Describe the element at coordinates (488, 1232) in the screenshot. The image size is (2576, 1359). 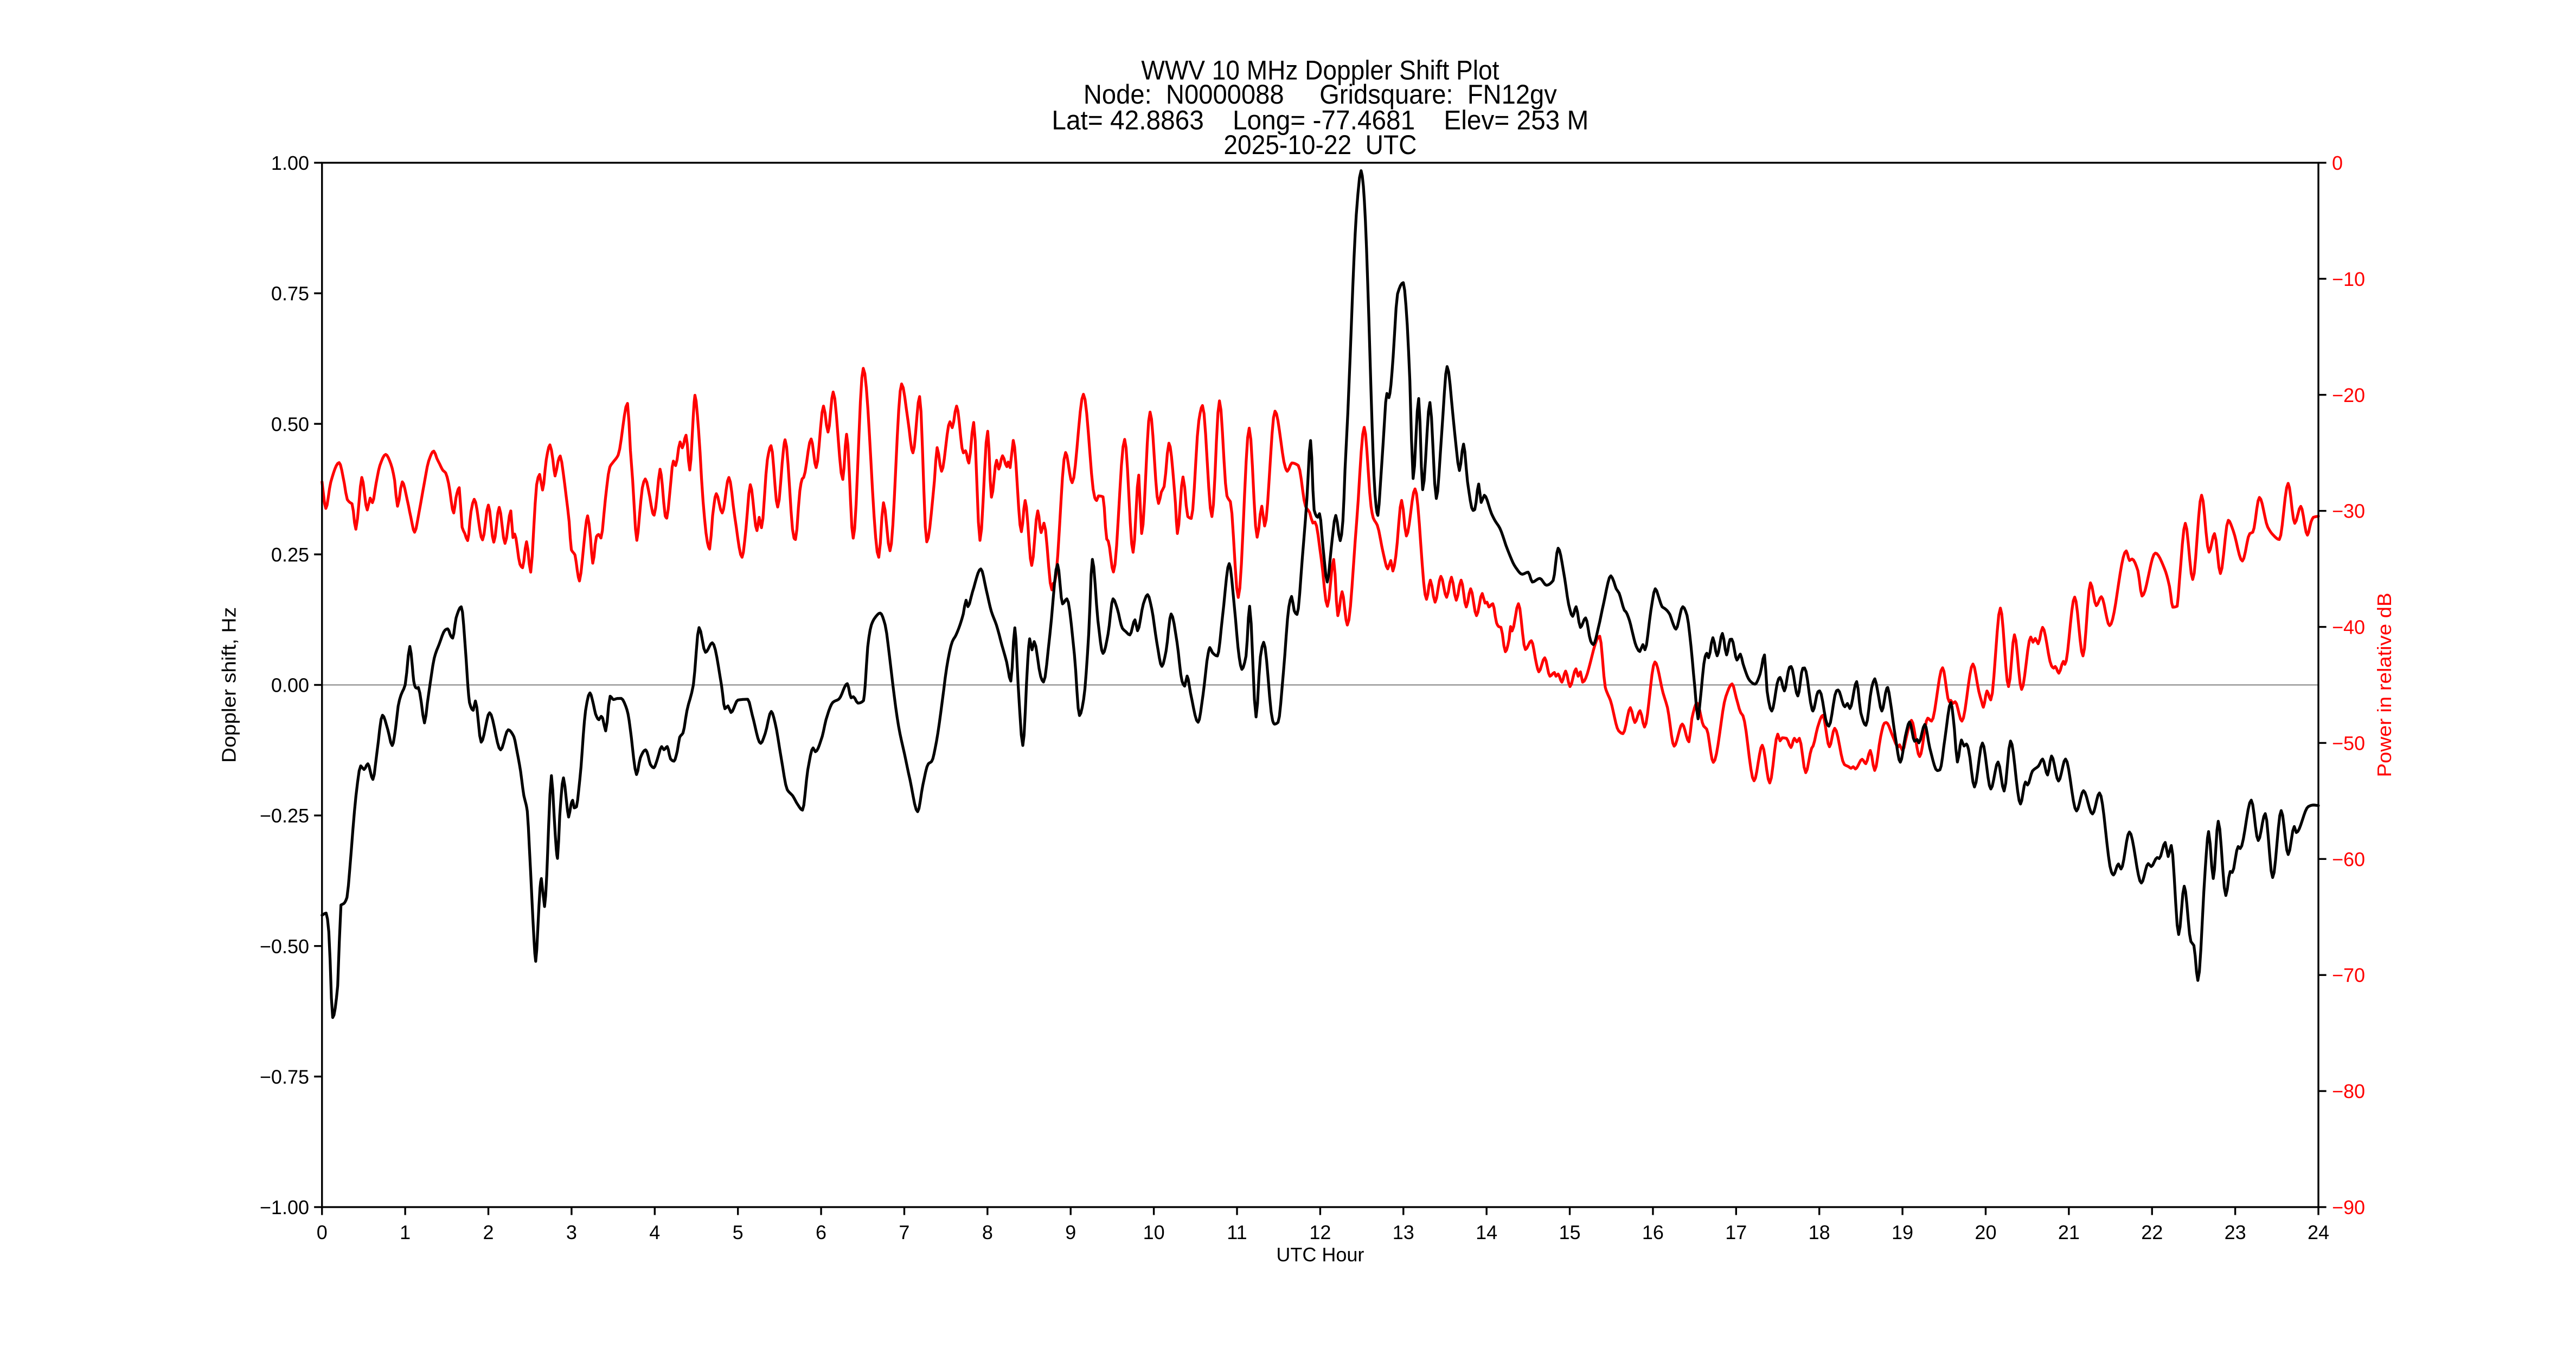
I see `svg-text: 2` at that location.